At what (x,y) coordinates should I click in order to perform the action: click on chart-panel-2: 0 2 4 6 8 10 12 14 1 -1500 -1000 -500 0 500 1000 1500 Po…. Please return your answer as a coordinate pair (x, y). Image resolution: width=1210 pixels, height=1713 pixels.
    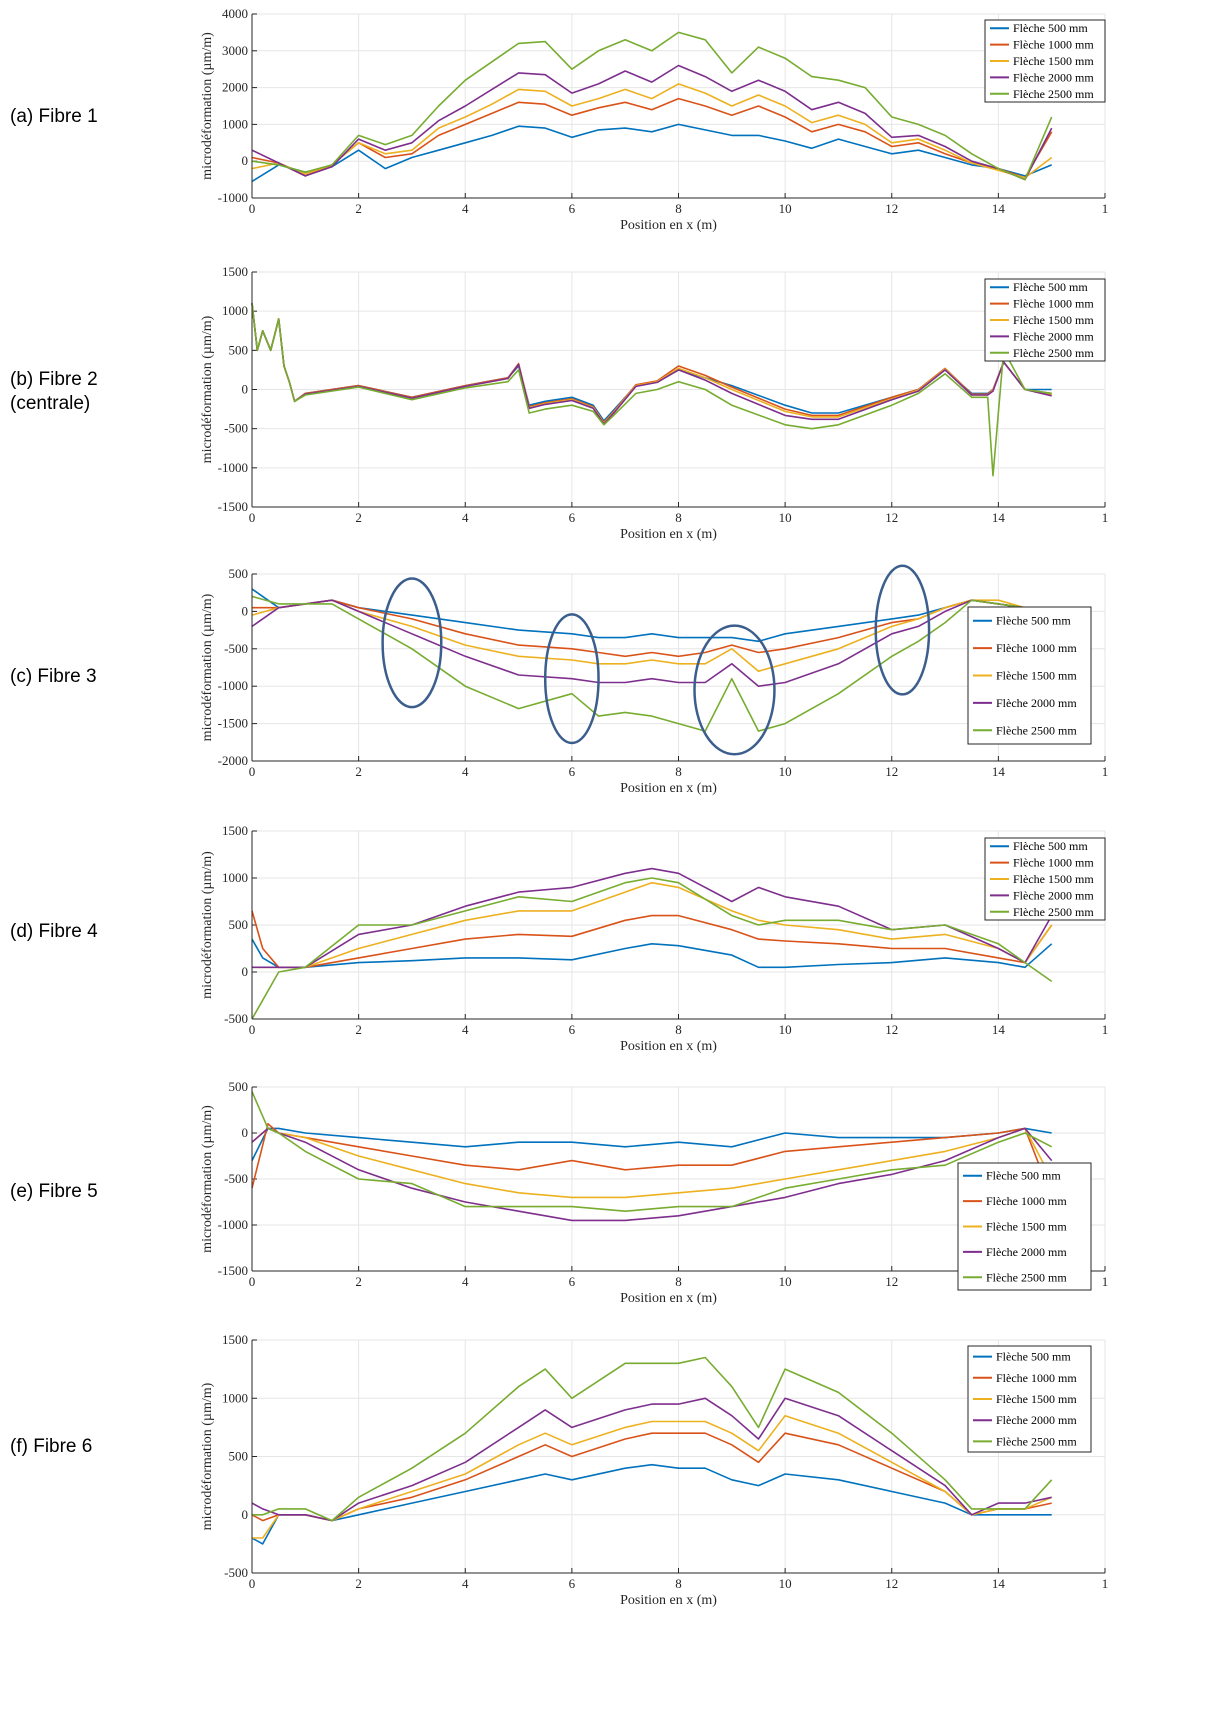
    Looking at the image, I should click on (654, 403).